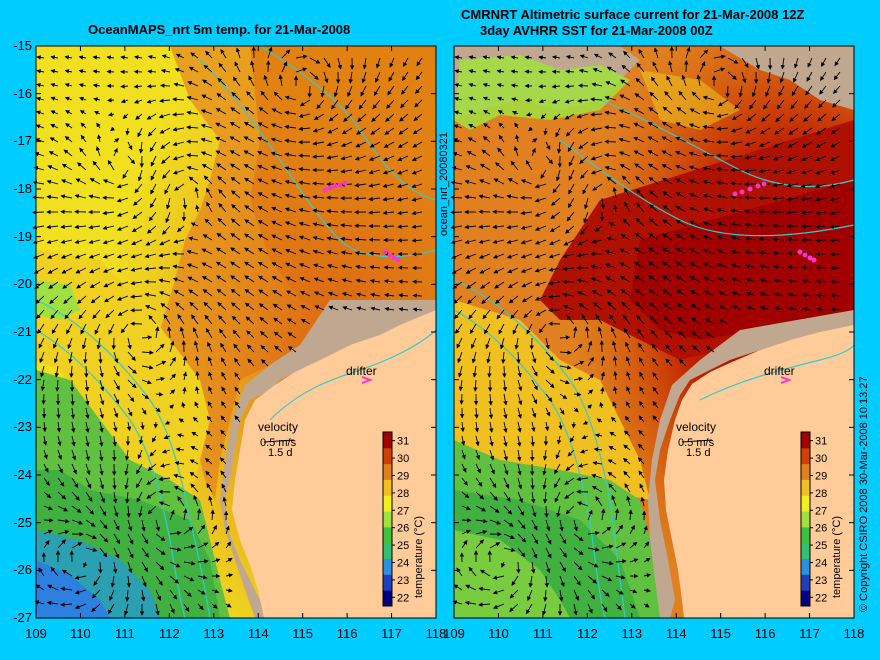  I want to click on lon-tick-label: 111, so click(124, 633).